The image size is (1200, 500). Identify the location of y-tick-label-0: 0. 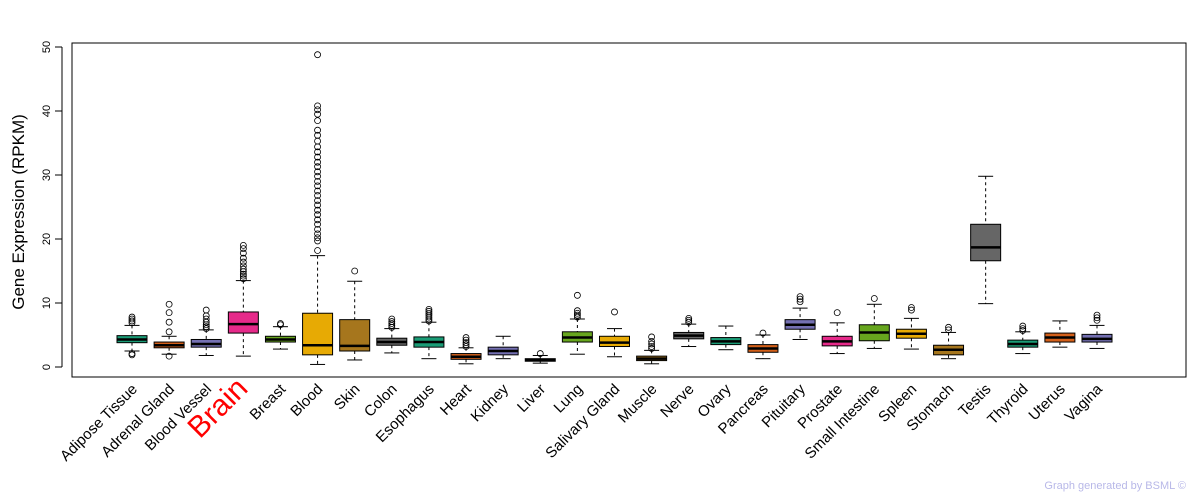
(47, 367).